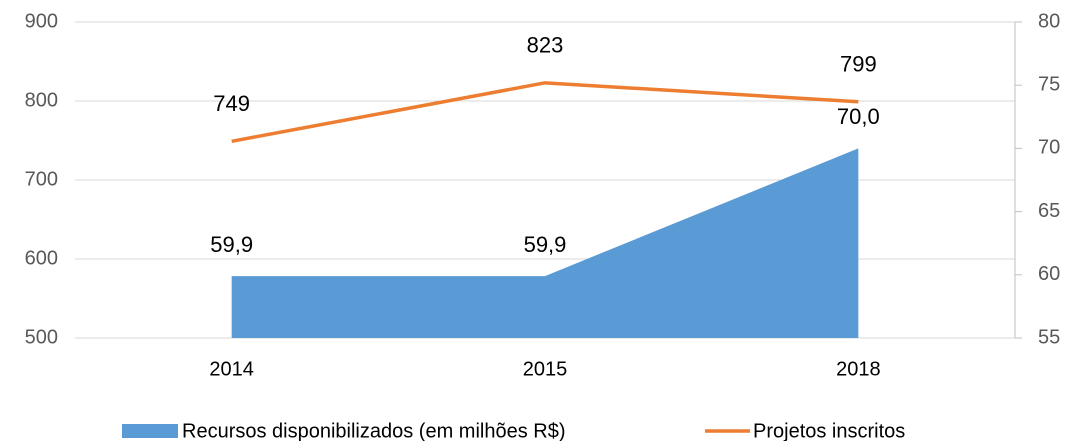 Image resolution: width=1069 pixels, height=441 pixels. I want to click on data-label: 823, so click(545, 45).